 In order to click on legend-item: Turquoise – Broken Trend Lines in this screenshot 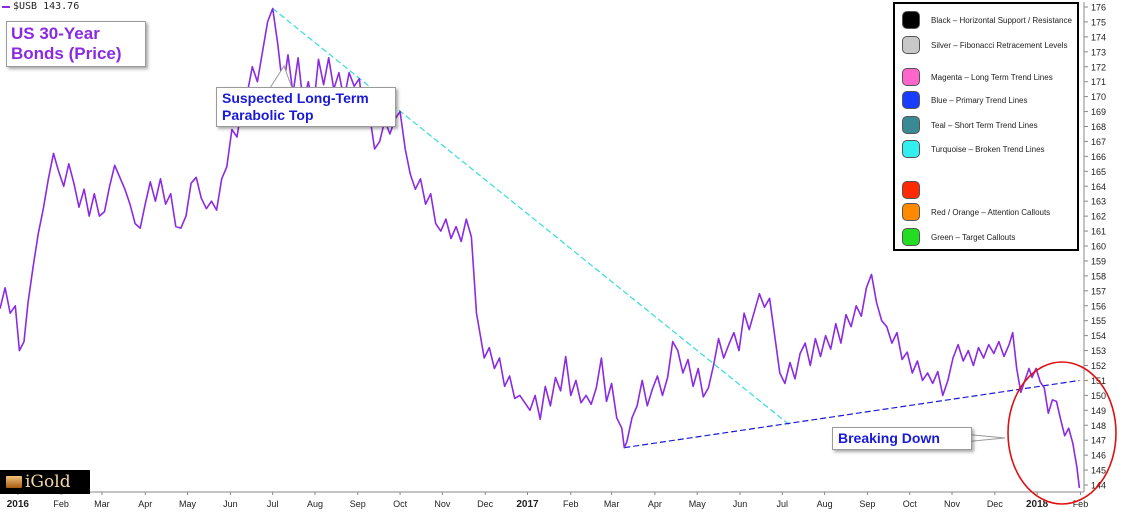, I will do `click(973, 149)`.